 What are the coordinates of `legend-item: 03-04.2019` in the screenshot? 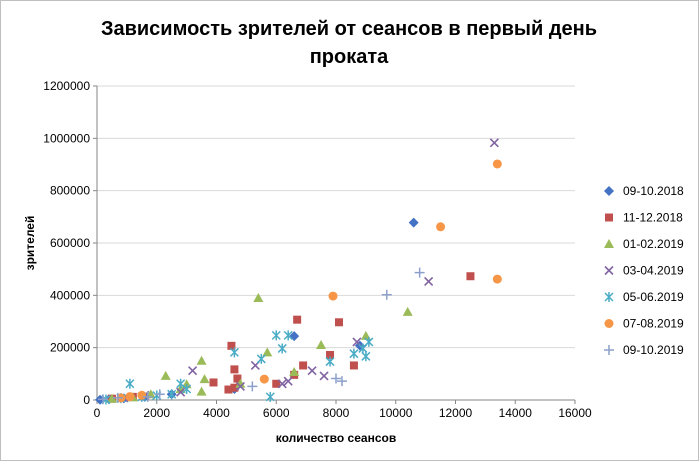 It's located at (644, 271).